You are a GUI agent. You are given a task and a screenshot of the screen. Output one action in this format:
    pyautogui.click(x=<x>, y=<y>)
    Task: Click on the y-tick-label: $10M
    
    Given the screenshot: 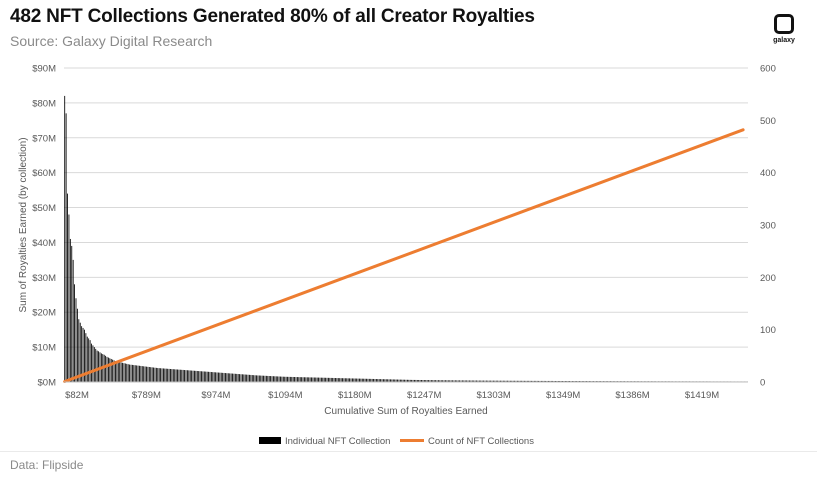 What is the action you would take?
    pyautogui.click(x=44, y=348)
    